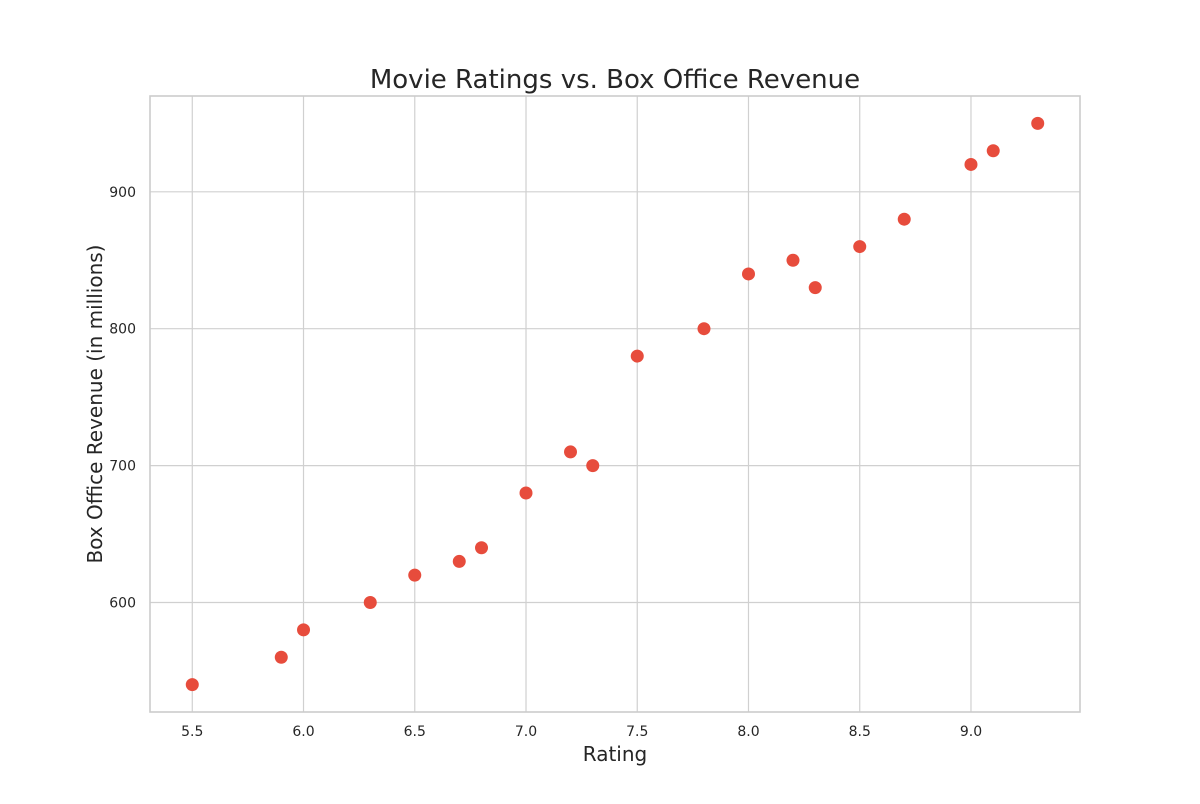 The image size is (1200, 804). What do you see at coordinates (122, 398) in the screenshot?
I see `y-tick-labels: 600 700 800 900` at bounding box center [122, 398].